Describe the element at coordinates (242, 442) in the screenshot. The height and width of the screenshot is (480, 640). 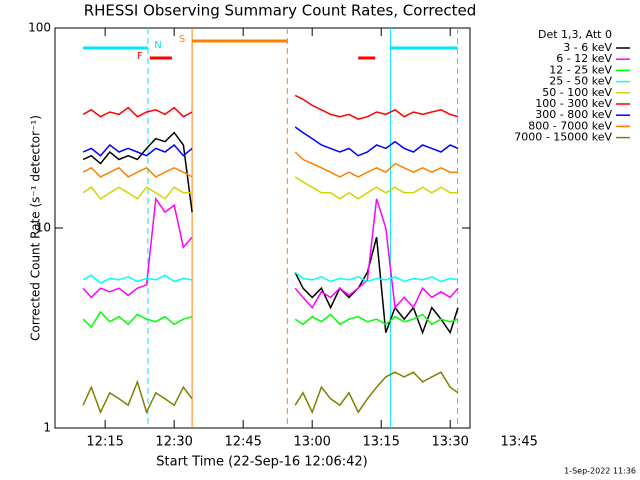
I see `x-tick-label: 12:45` at that location.